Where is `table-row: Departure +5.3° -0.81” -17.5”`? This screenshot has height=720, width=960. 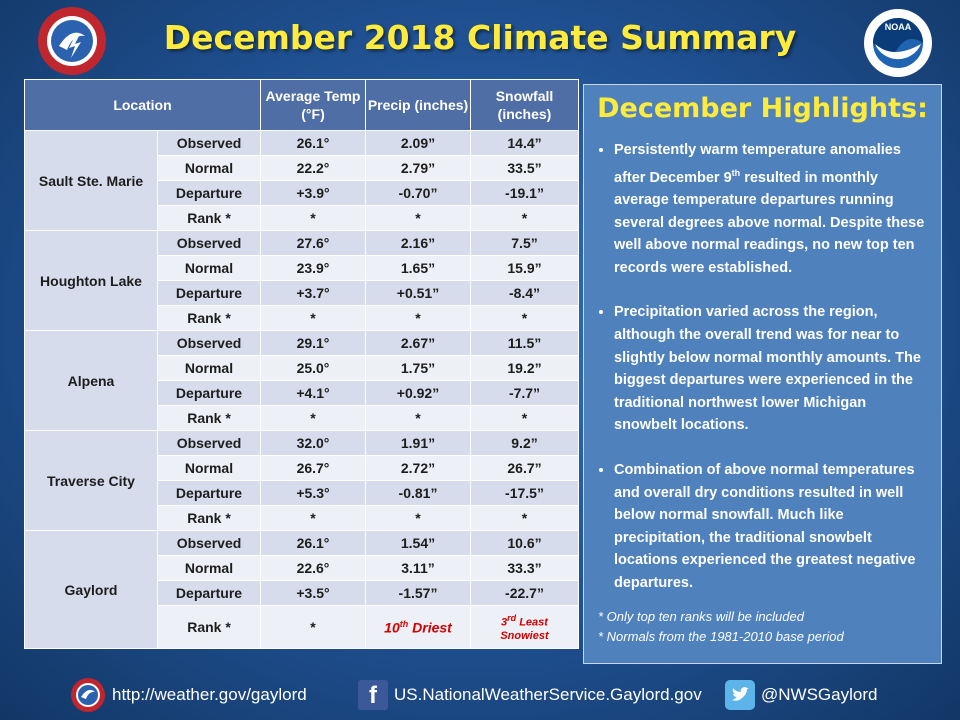 table-row: Departure +5.3° -0.81” -17.5” is located at coordinates (302, 493).